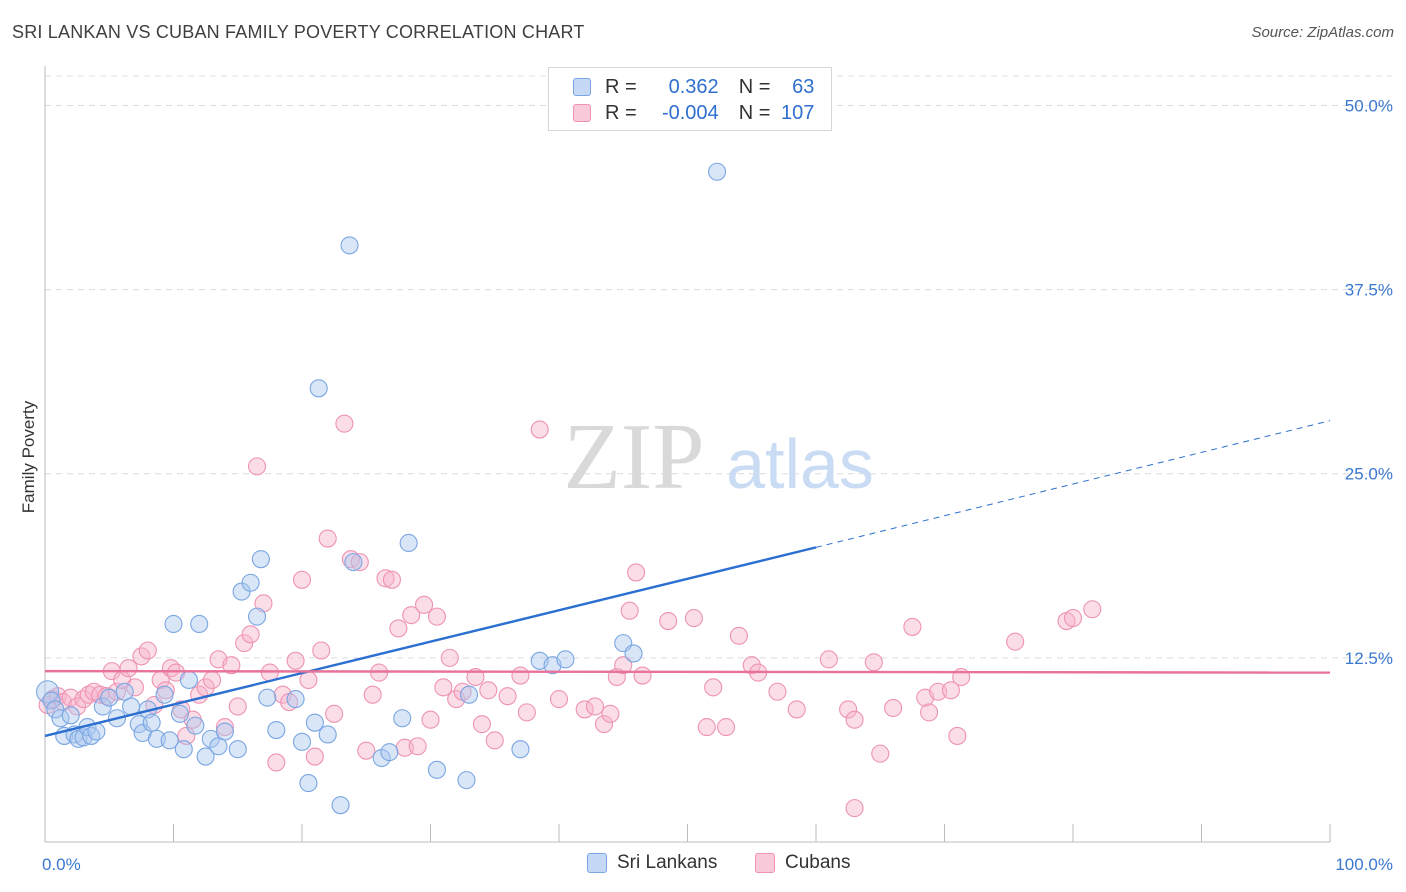 This screenshot has height=892, width=1406. I want to click on n-value: 107, so click(798, 112).